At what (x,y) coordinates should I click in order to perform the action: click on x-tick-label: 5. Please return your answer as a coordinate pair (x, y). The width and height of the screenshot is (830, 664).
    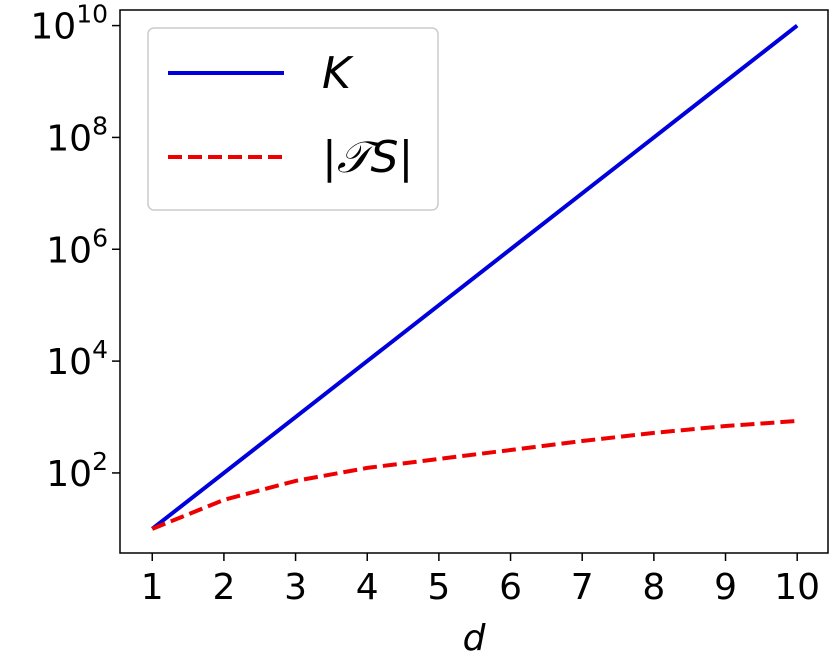
    Looking at the image, I should click on (438, 587).